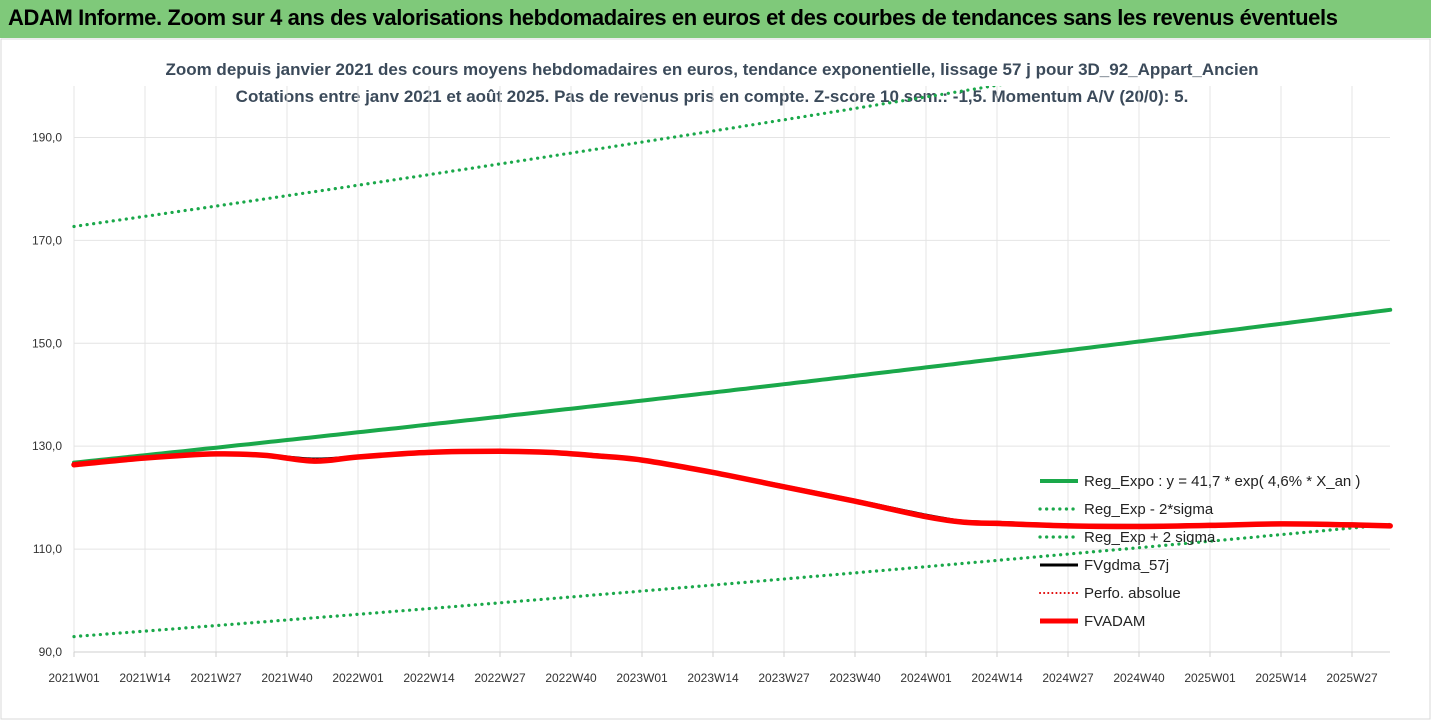  I want to click on x-tick-label: 2025W27, so click(1352, 678).